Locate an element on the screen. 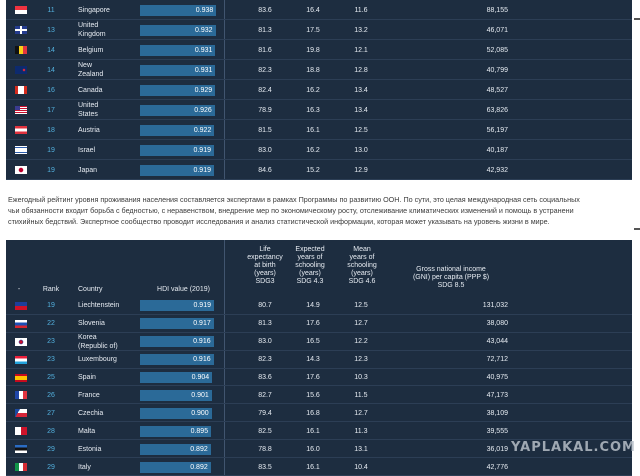 Image resolution: width=640 pixels, height=476 pixels. country-cell: Malta is located at coordinates (87, 431).